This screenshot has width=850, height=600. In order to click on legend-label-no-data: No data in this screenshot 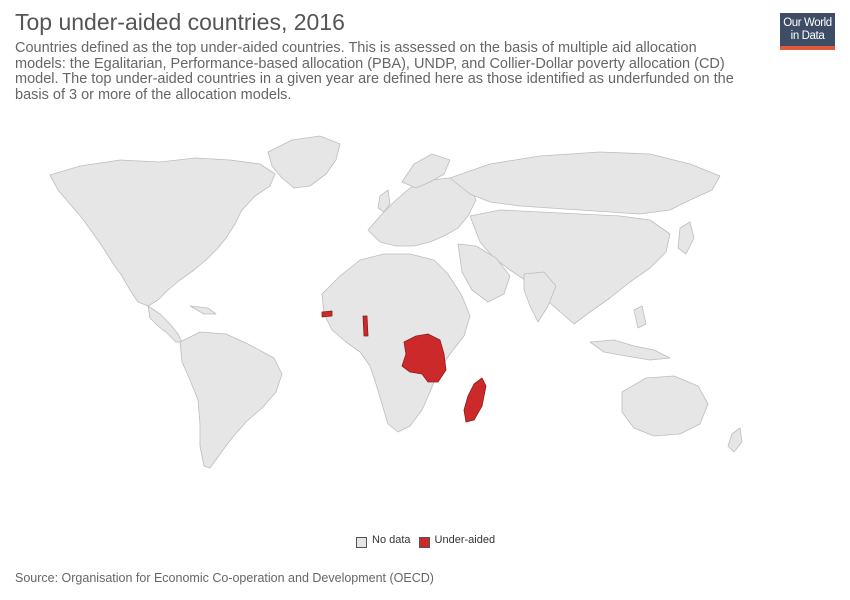, I will do `click(391, 540)`.